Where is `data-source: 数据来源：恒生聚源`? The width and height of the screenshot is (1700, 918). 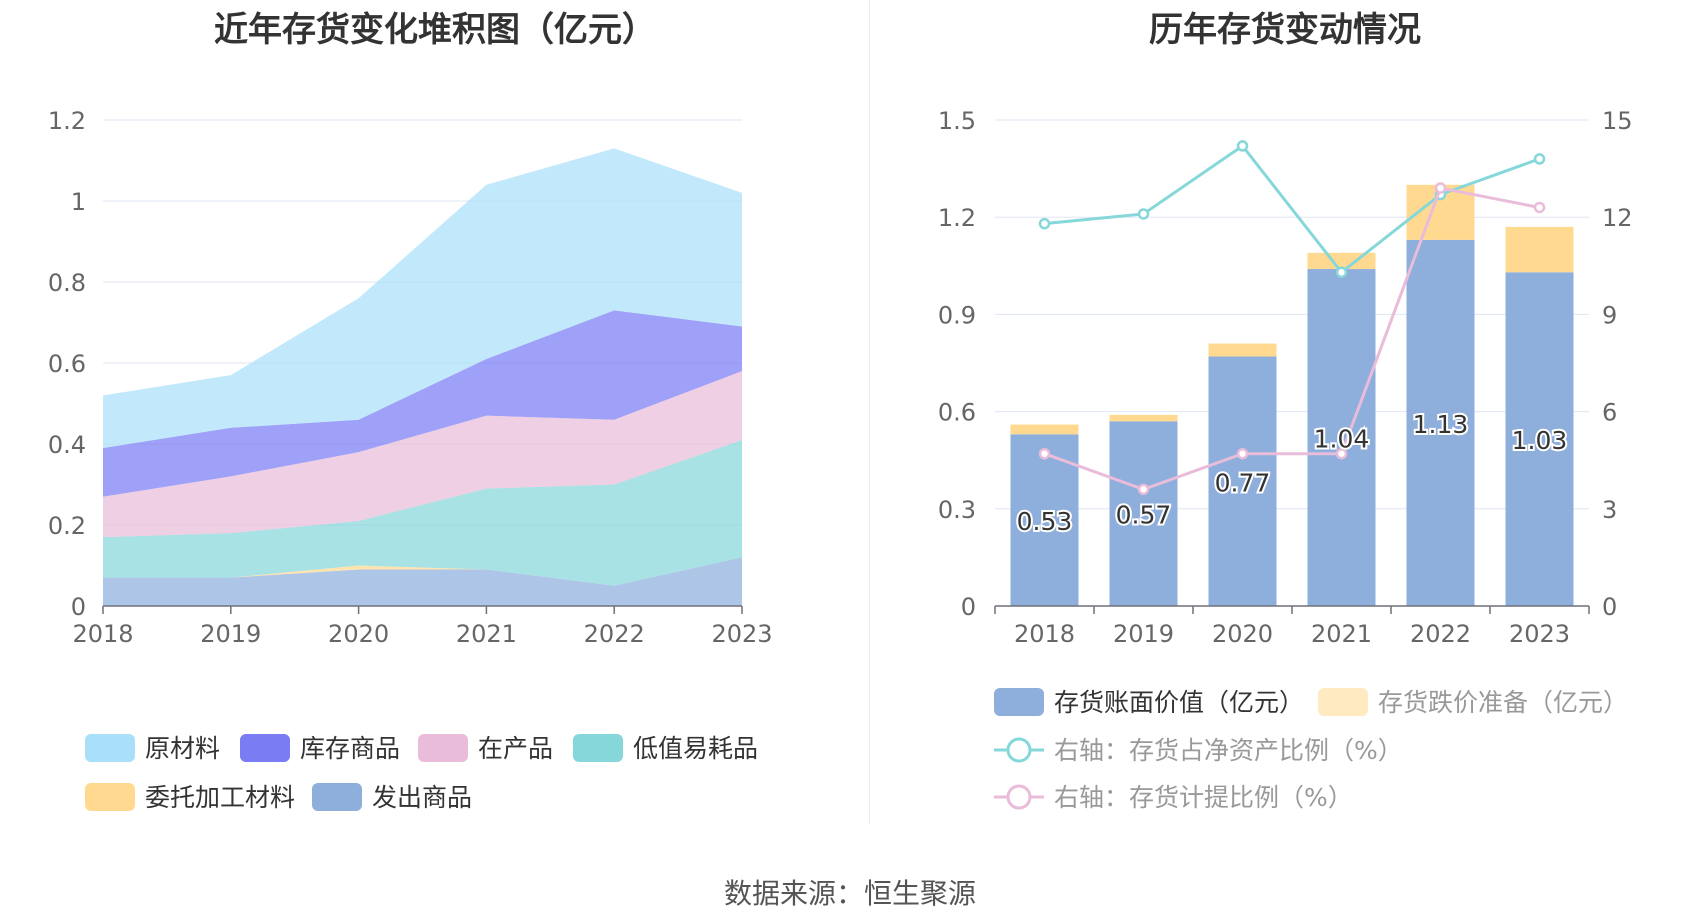 data-source: 数据来源：恒生聚源 is located at coordinates (849, 893).